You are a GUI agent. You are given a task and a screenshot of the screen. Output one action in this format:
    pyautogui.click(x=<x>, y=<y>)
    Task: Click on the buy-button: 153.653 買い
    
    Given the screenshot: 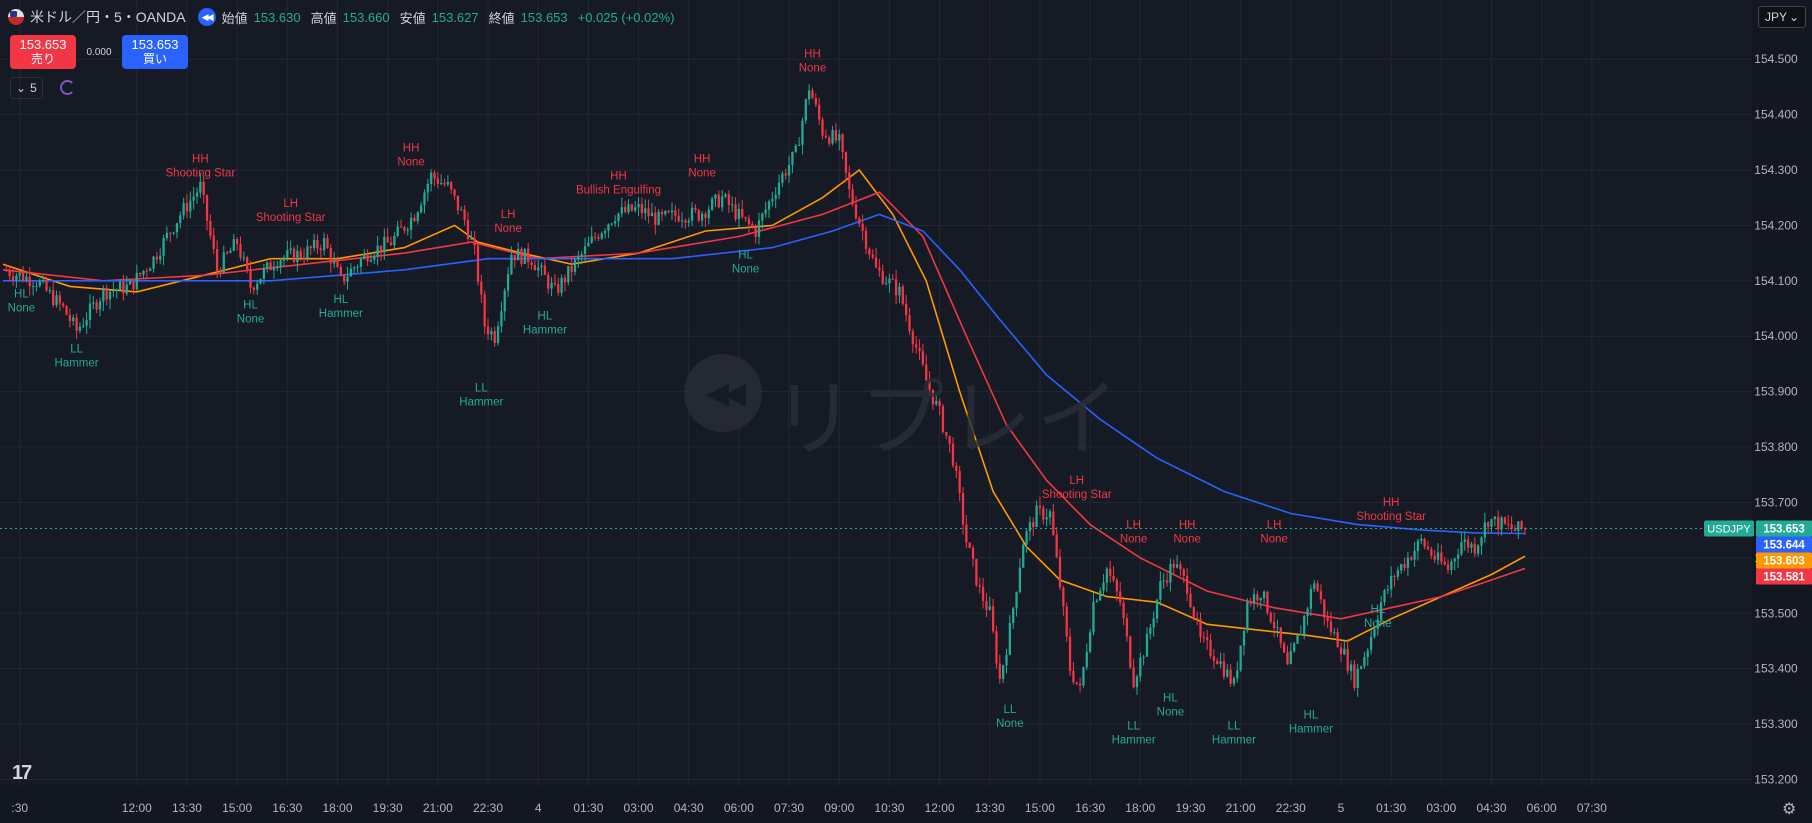 What is the action you would take?
    pyautogui.click(x=155, y=52)
    